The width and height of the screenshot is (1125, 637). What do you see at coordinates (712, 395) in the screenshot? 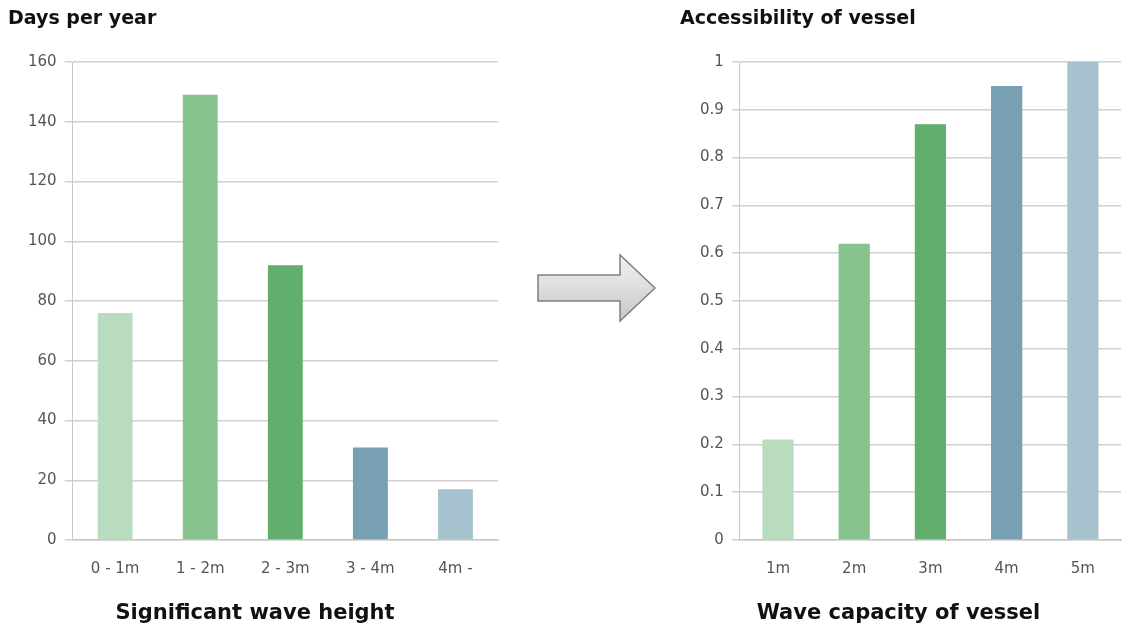
I see `y-tick-label: 0.3` at bounding box center [712, 395].